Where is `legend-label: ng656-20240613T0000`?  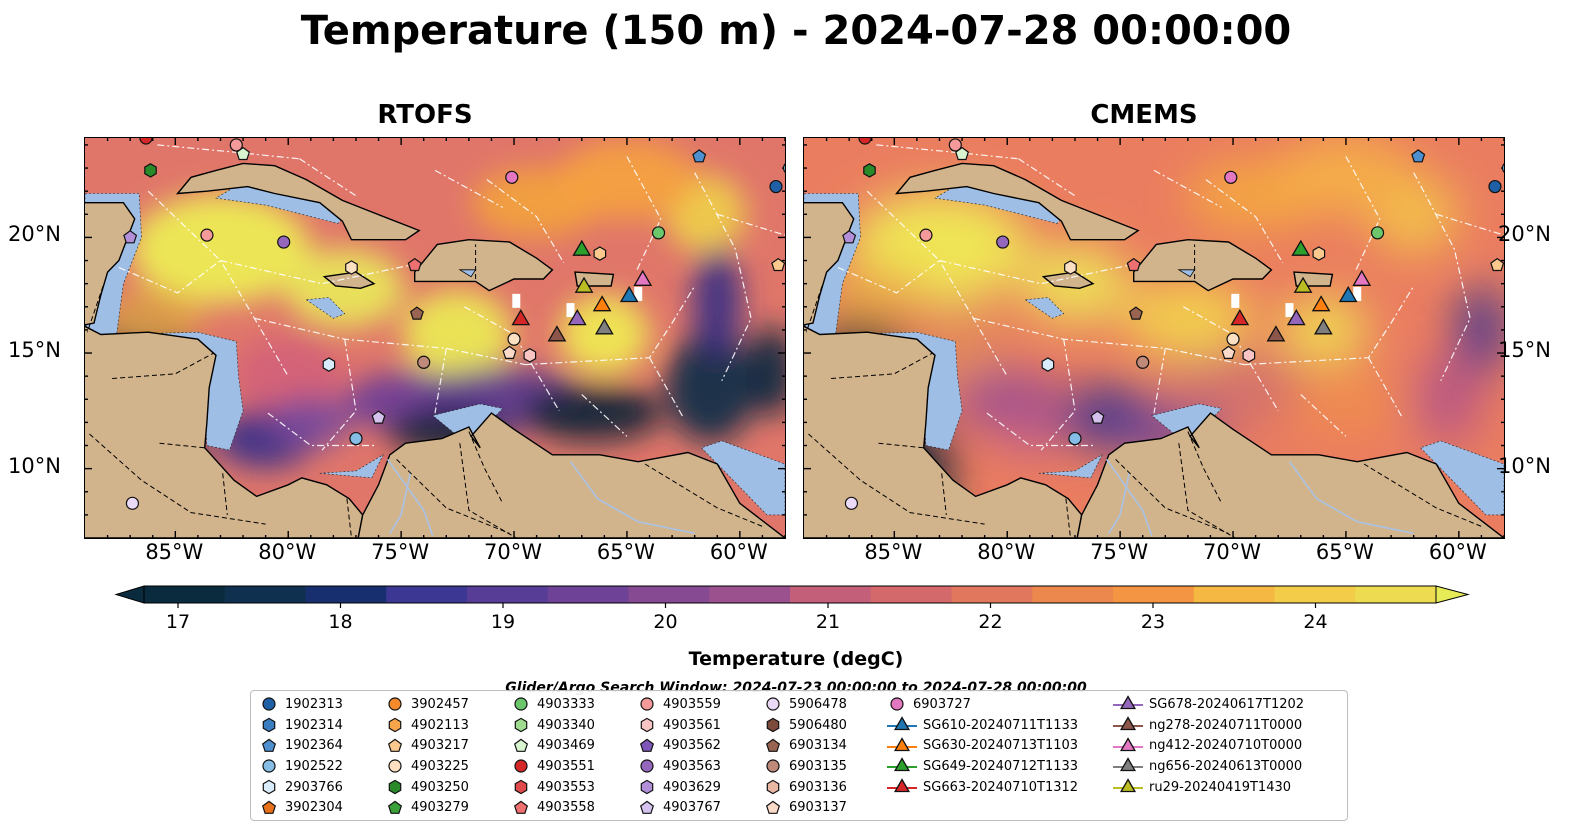 legend-label: ng656-20240613T0000 is located at coordinates (1226, 766).